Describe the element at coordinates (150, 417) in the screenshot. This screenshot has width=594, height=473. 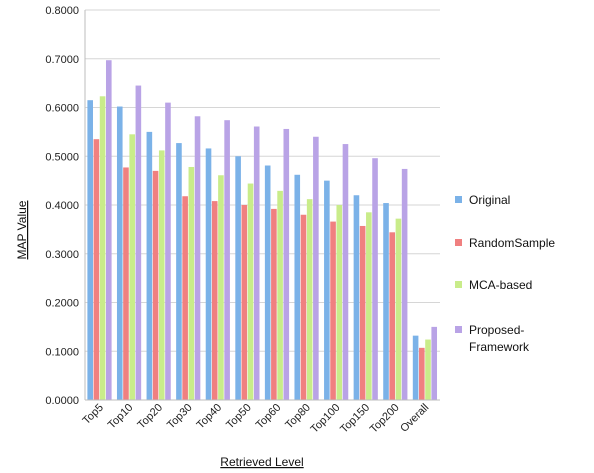
I see `x-tick-label: Top20` at that location.